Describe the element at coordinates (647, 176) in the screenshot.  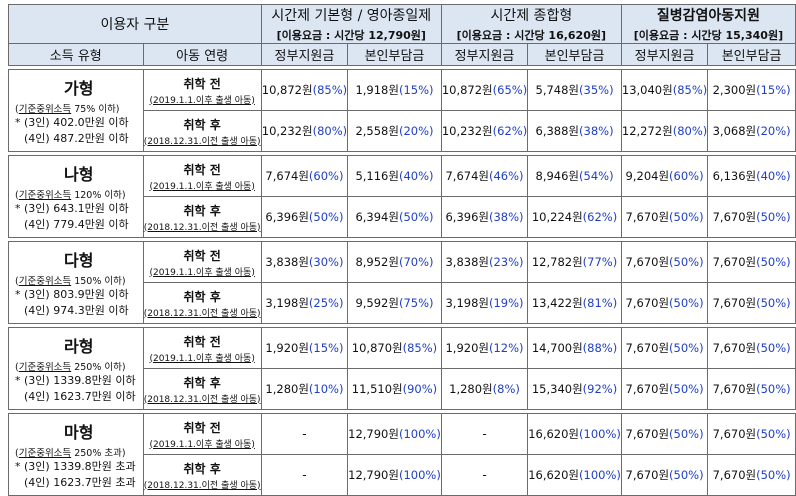
I see `amount-value: 9,204원` at that location.